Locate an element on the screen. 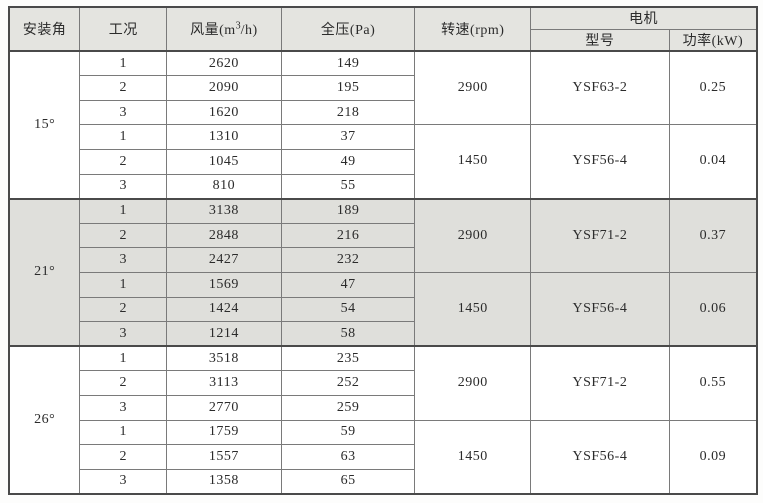 The image size is (763, 503). header-speed: 转速(rpm) is located at coordinates (473, 29).